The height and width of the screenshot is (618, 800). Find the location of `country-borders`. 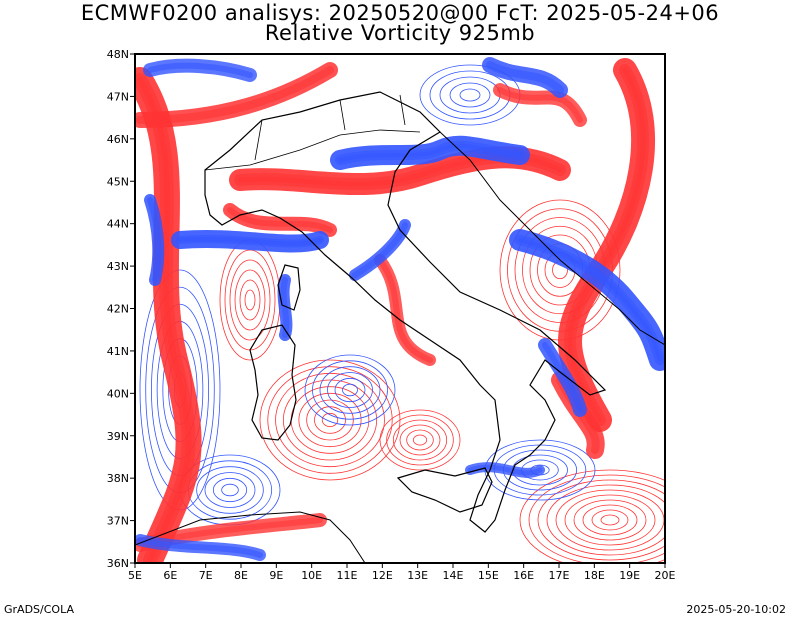

country-borders is located at coordinates (330, 127).